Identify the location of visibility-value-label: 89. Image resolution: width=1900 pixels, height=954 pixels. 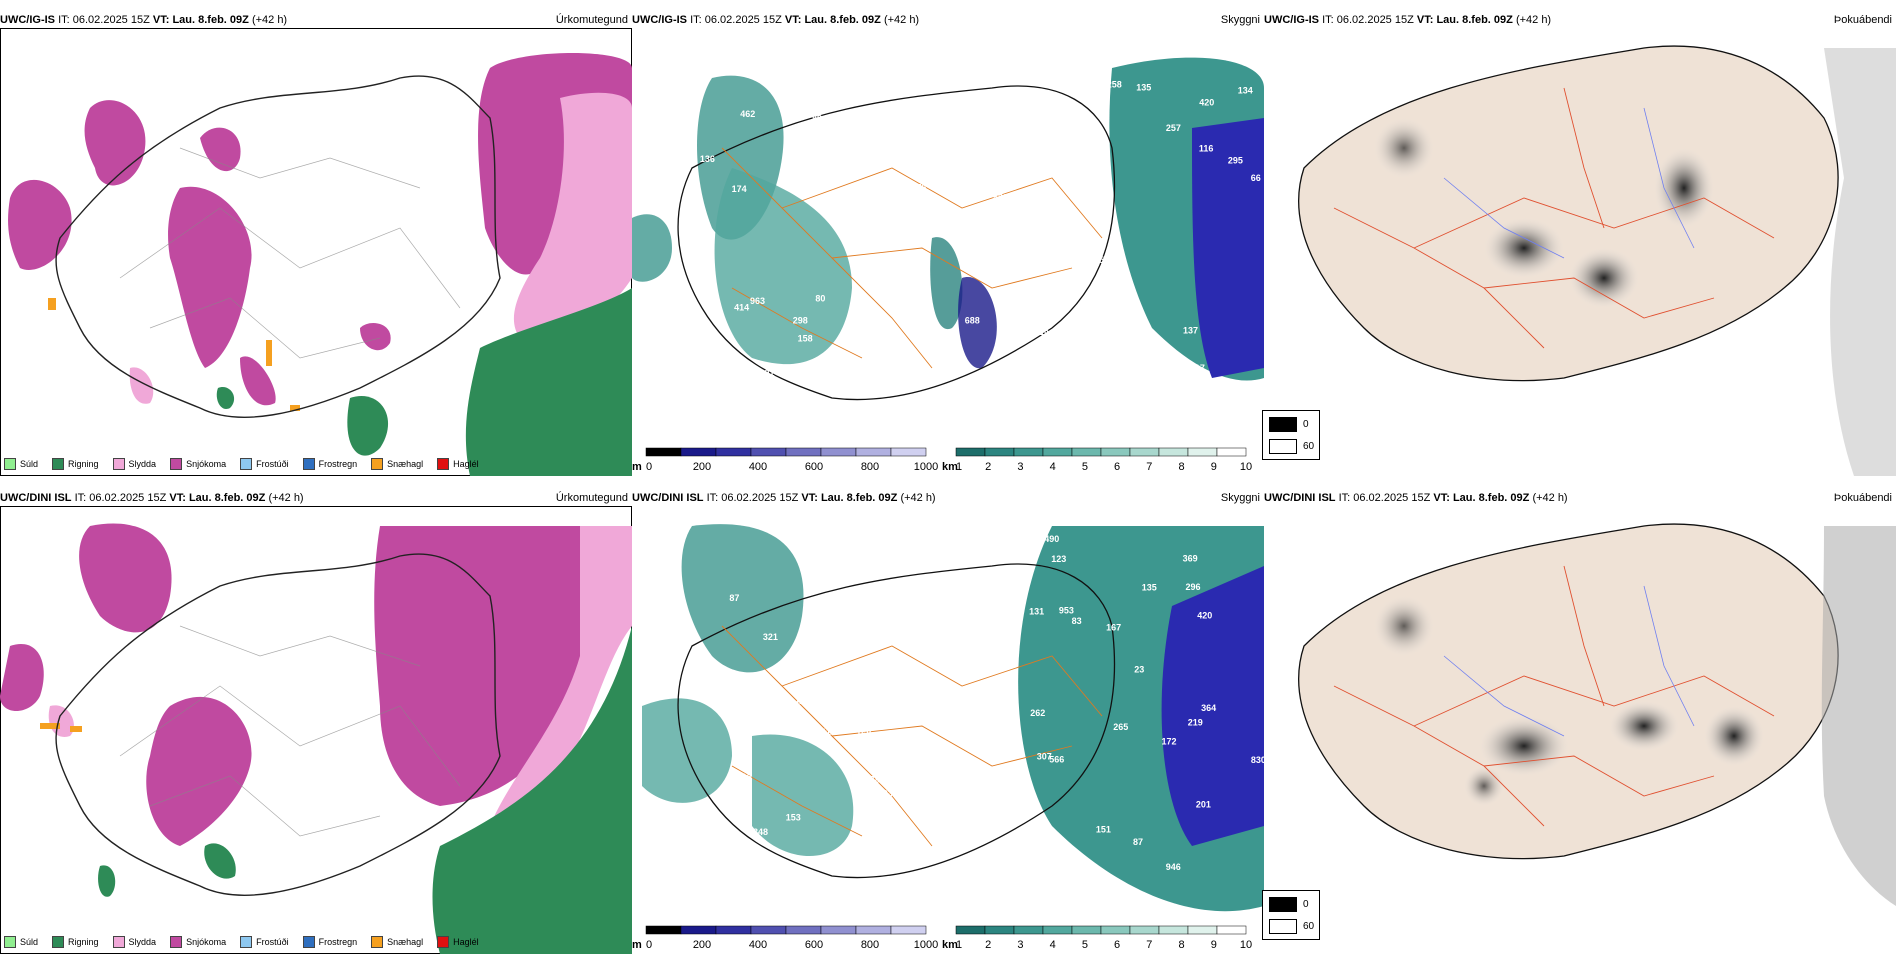
(904, 225).